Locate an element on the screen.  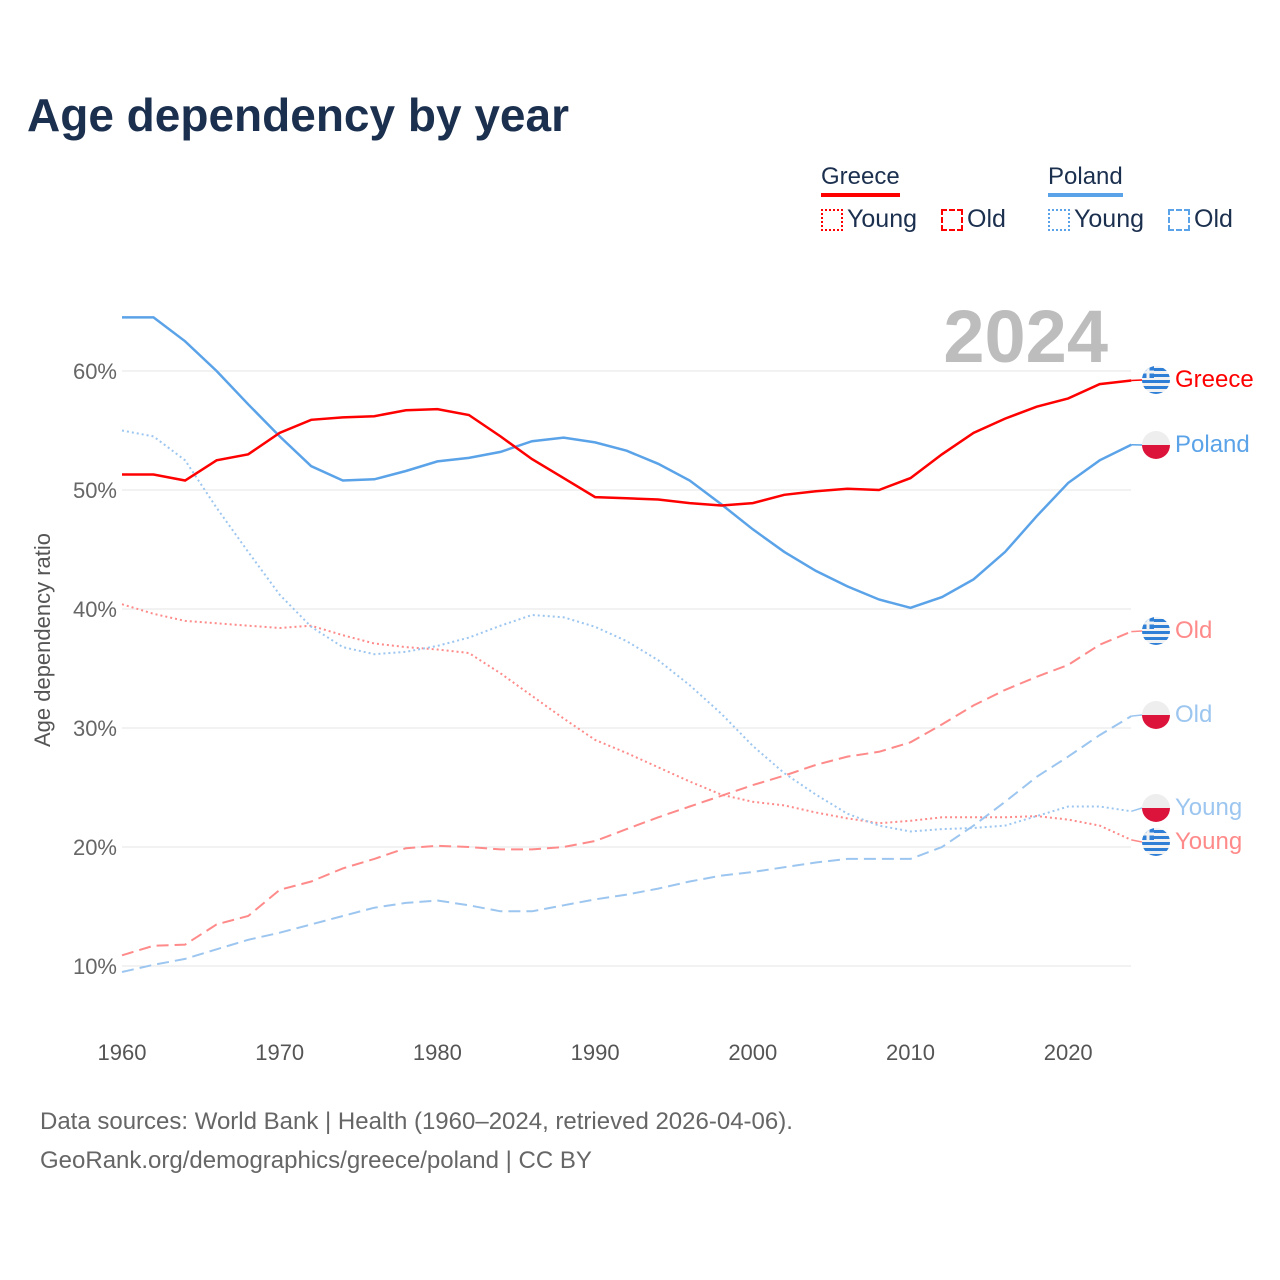
x-tick-label: 1970 is located at coordinates (279, 1052).